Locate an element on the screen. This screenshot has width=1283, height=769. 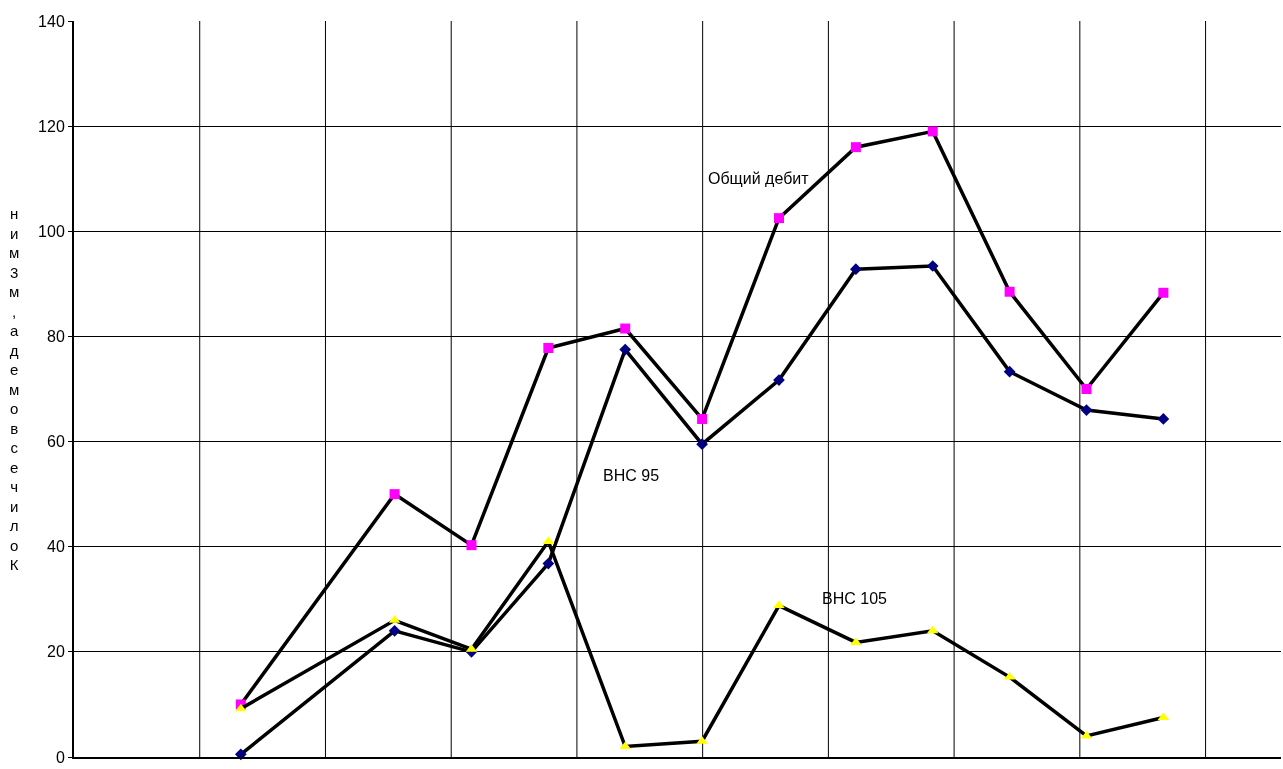
y-tick-label: 80 is located at coordinates (56, 337).